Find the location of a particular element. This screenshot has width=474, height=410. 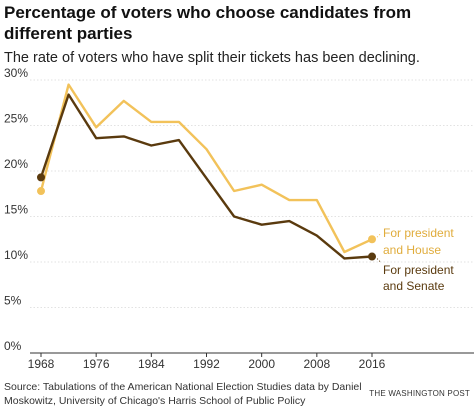

series-label-house: and House is located at coordinates (412, 250).